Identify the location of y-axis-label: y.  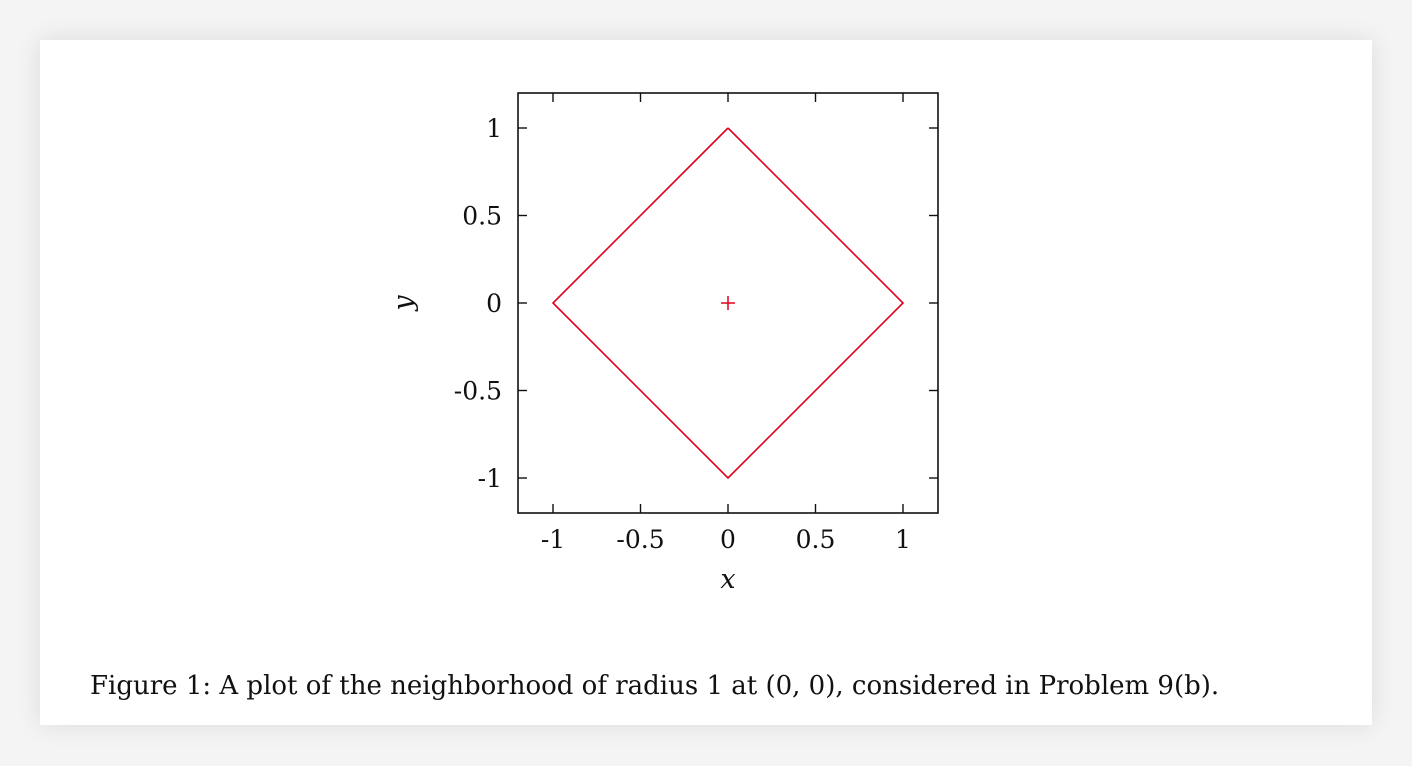
(403, 303).